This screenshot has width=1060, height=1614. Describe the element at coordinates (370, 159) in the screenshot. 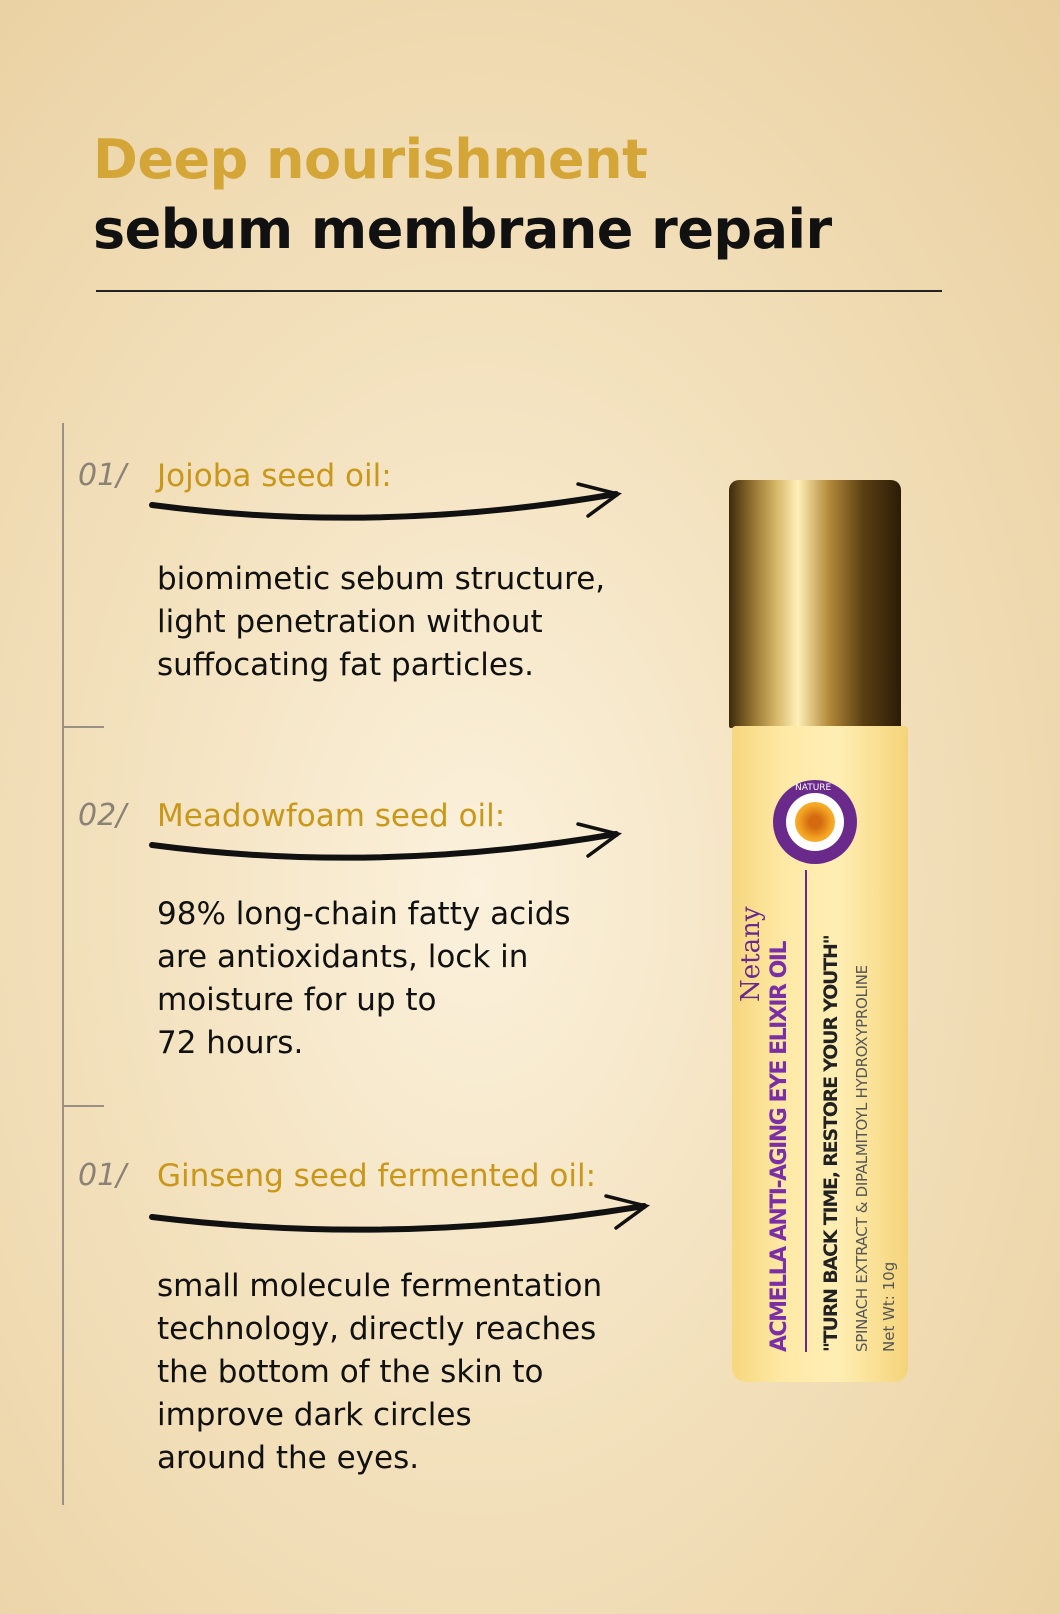

I see `title-line-1: Deep nourishment` at that location.